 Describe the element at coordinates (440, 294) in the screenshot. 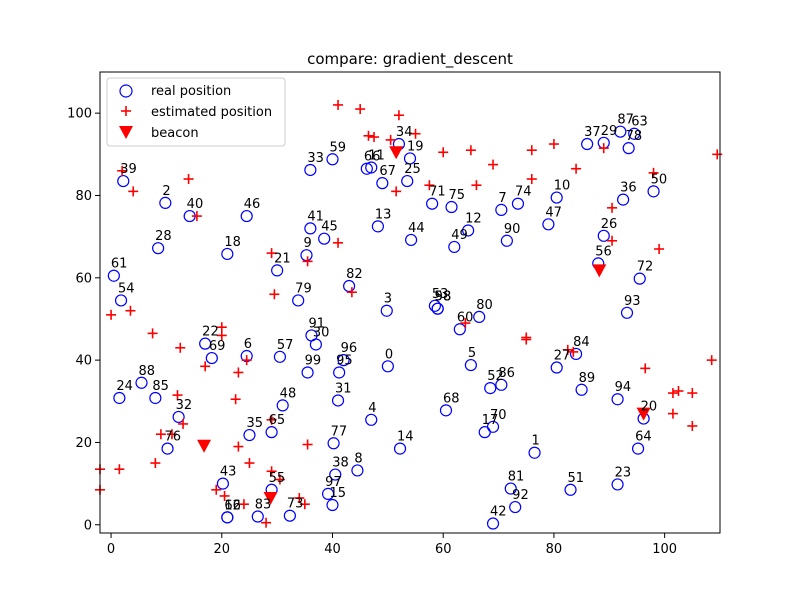

I see `point-label: 53` at that location.